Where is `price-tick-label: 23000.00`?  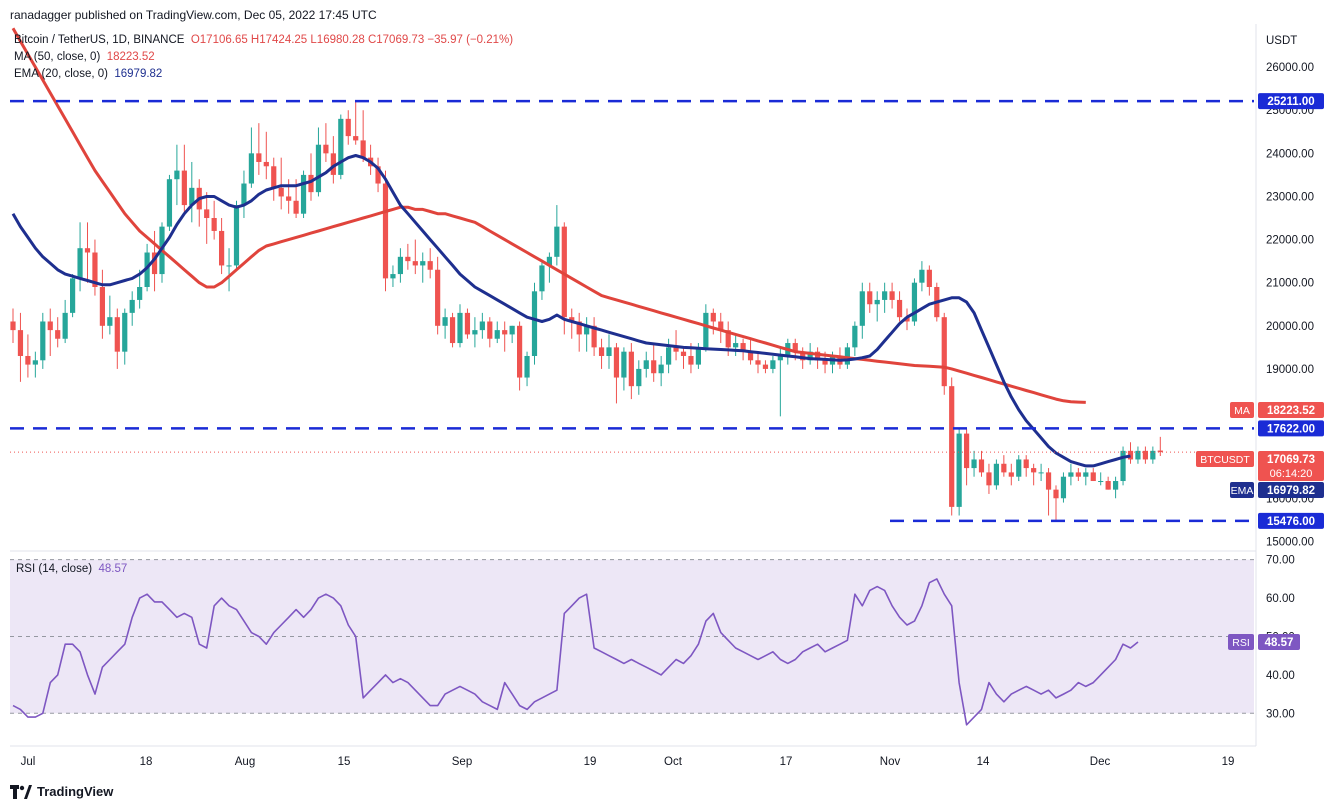 price-tick-label: 23000.00 is located at coordinates (1290, 197).